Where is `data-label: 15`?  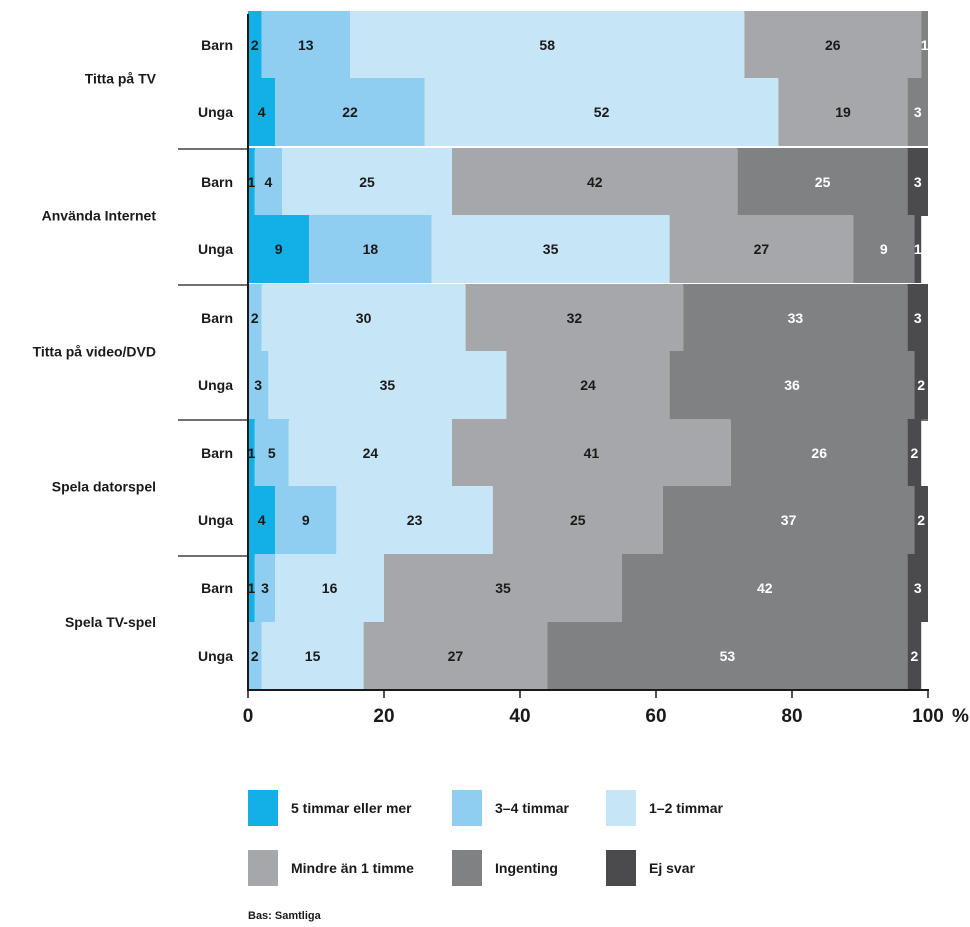
data-label: 15 is located at coordinates (313, 656).